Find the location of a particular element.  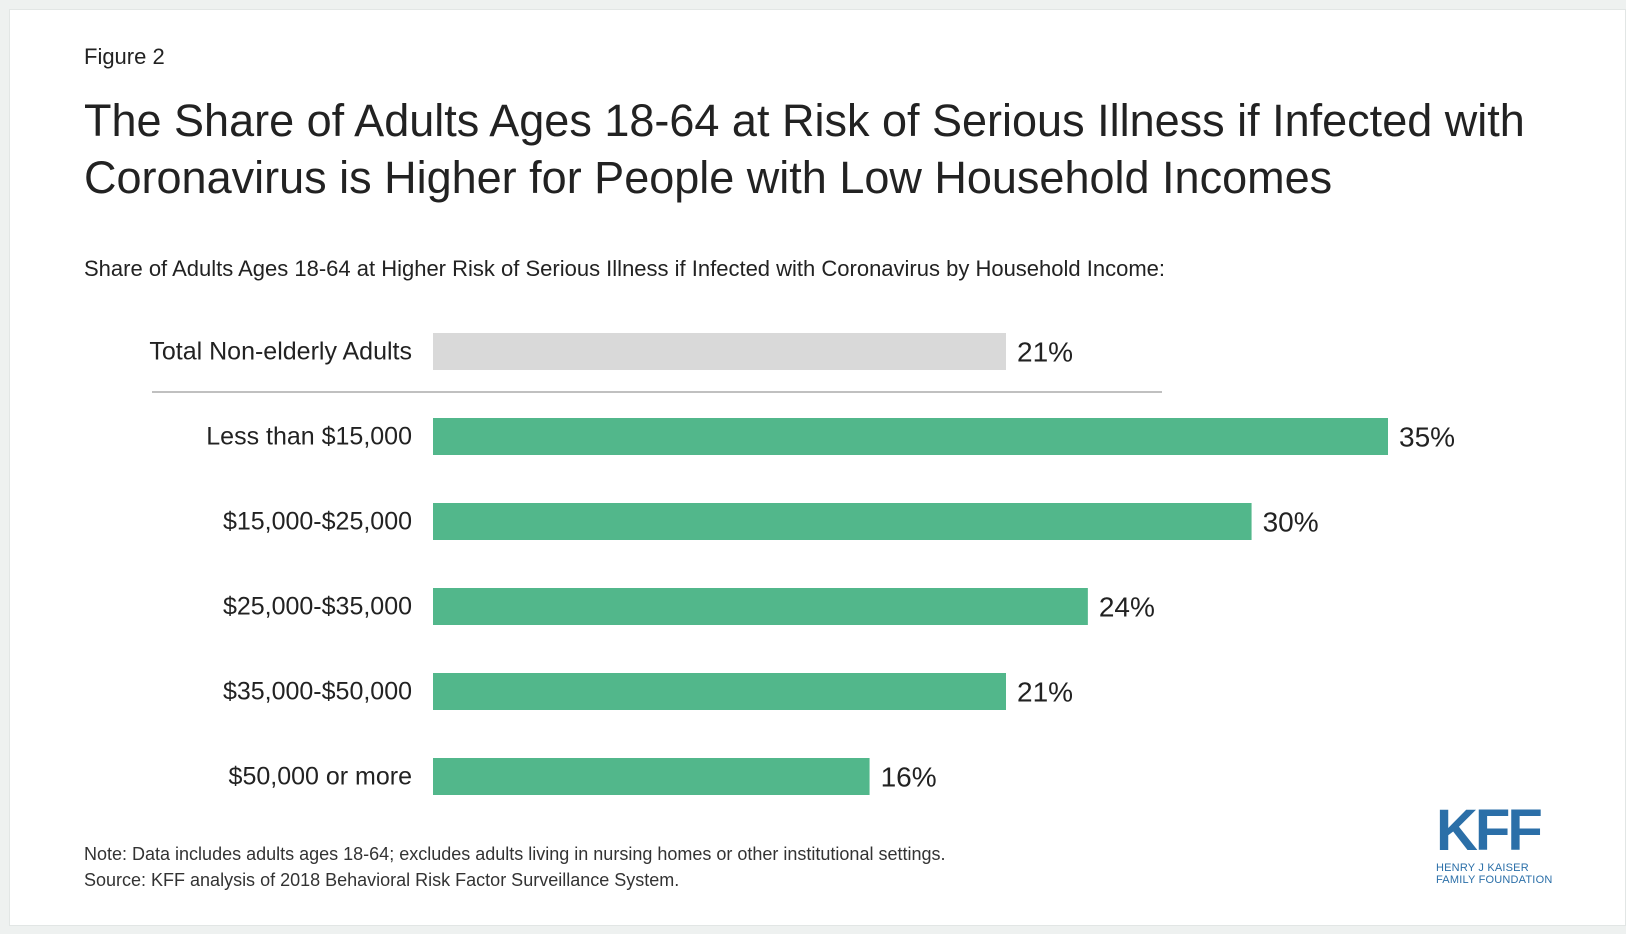

category-label: Total Non-elderly Adults is located at coordinates (280, 352).